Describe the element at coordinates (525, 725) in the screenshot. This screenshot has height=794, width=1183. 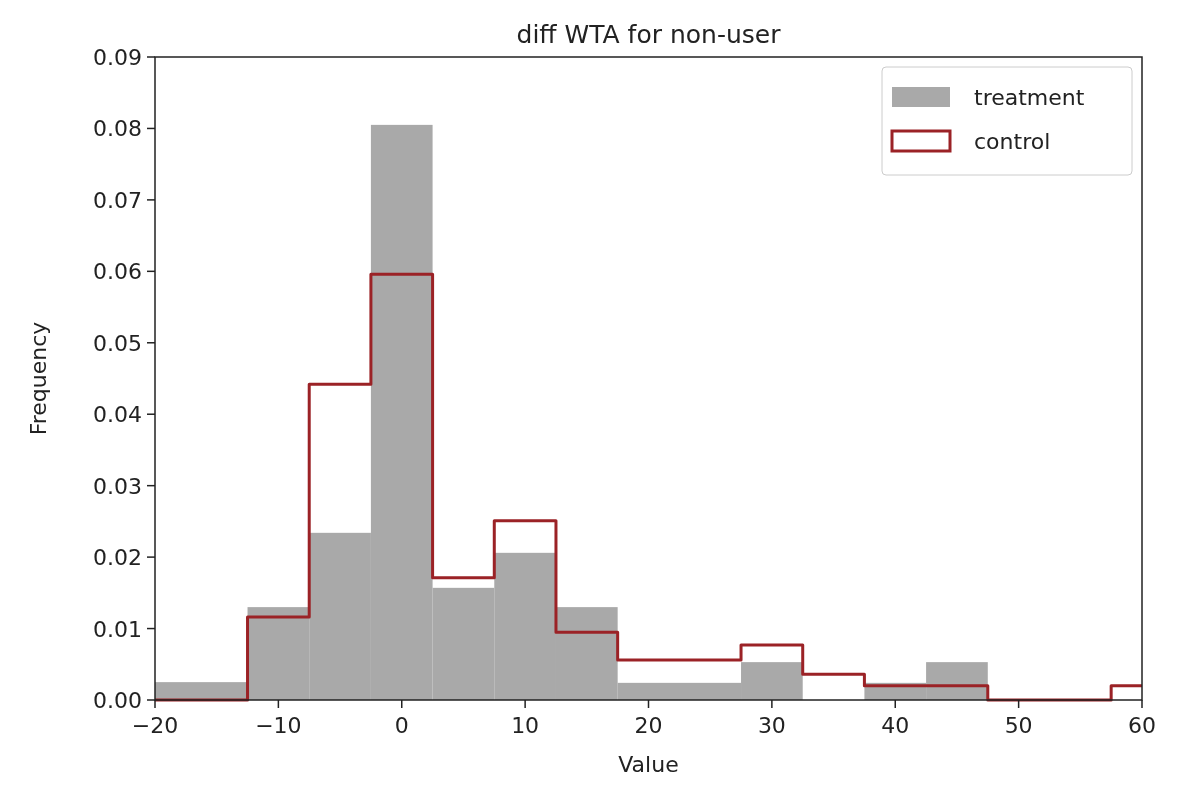
I see `x-tick-label: 10` at that location.